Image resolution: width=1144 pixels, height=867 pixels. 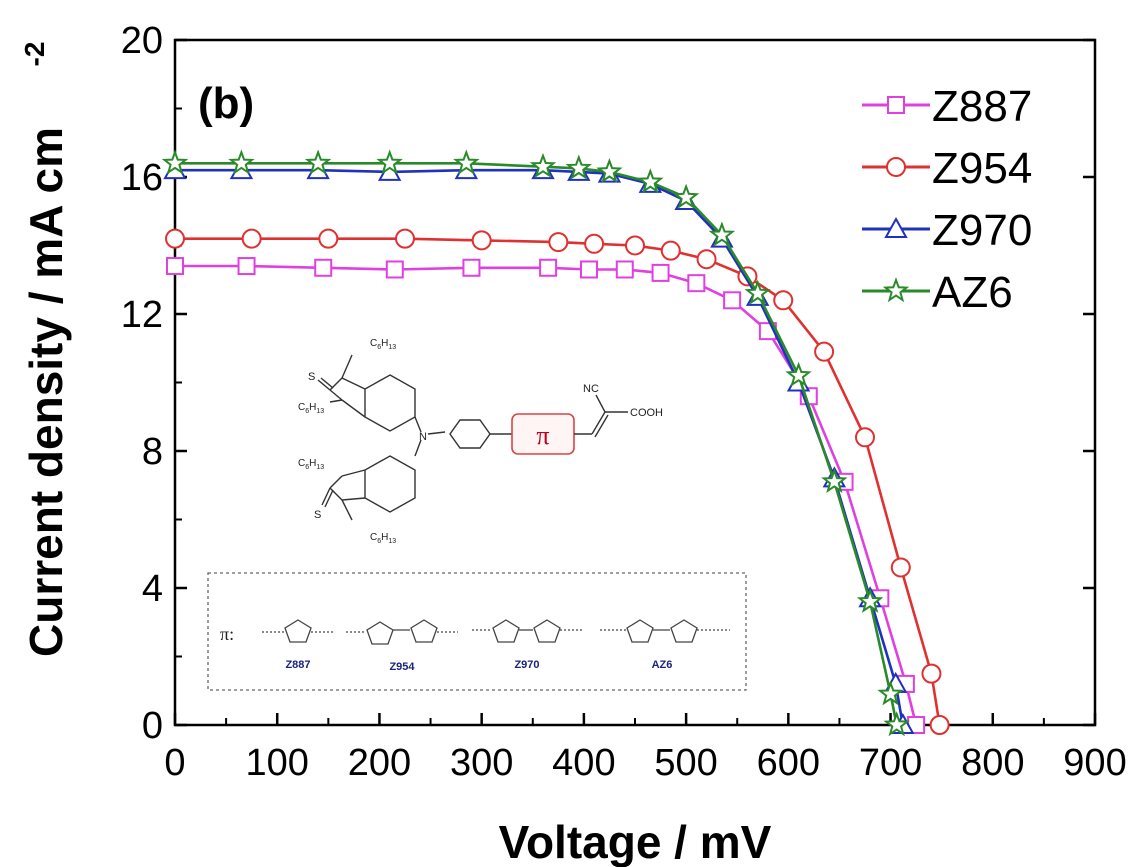 I want to click on y-axis-label-superscript: -2, so click(x=34, y=54).